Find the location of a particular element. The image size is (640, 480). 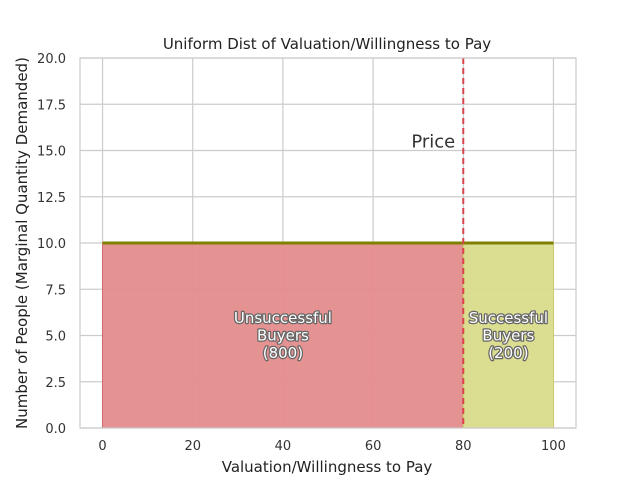

y-tick-label: 2.5 is located at coordinates (55, 383).